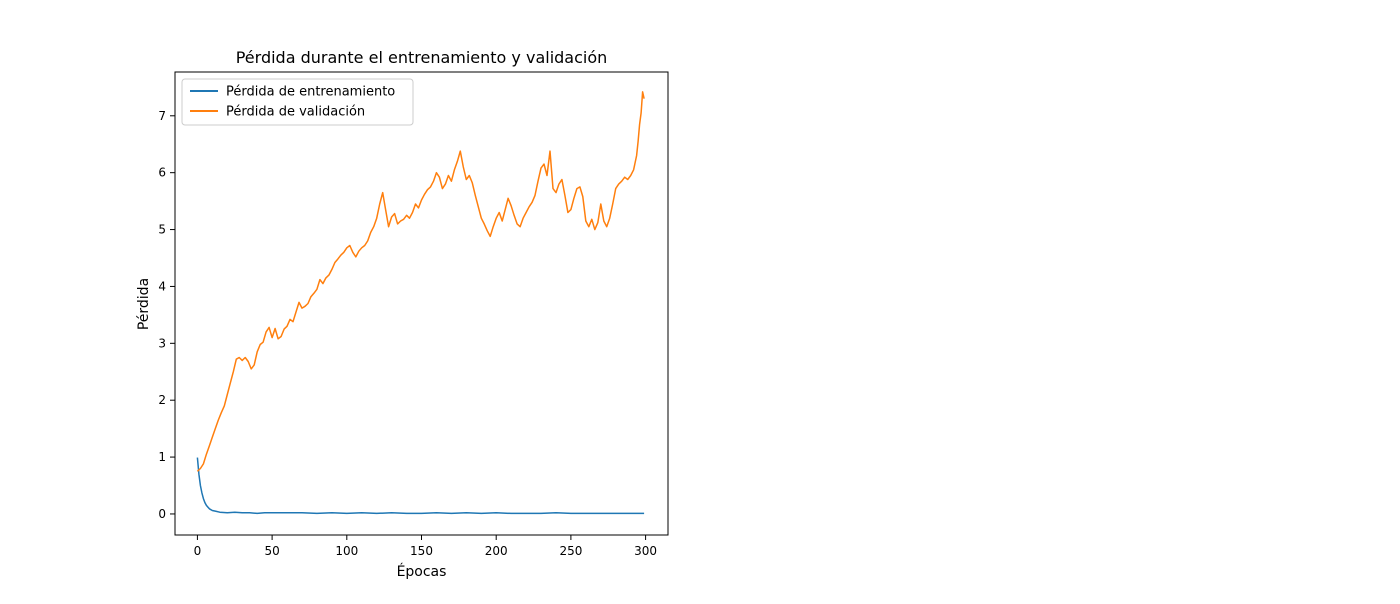 Image resolution: width=1400 pixels, height=604 pixels. I want to click on series-line-training-loss, so click(420, 486).